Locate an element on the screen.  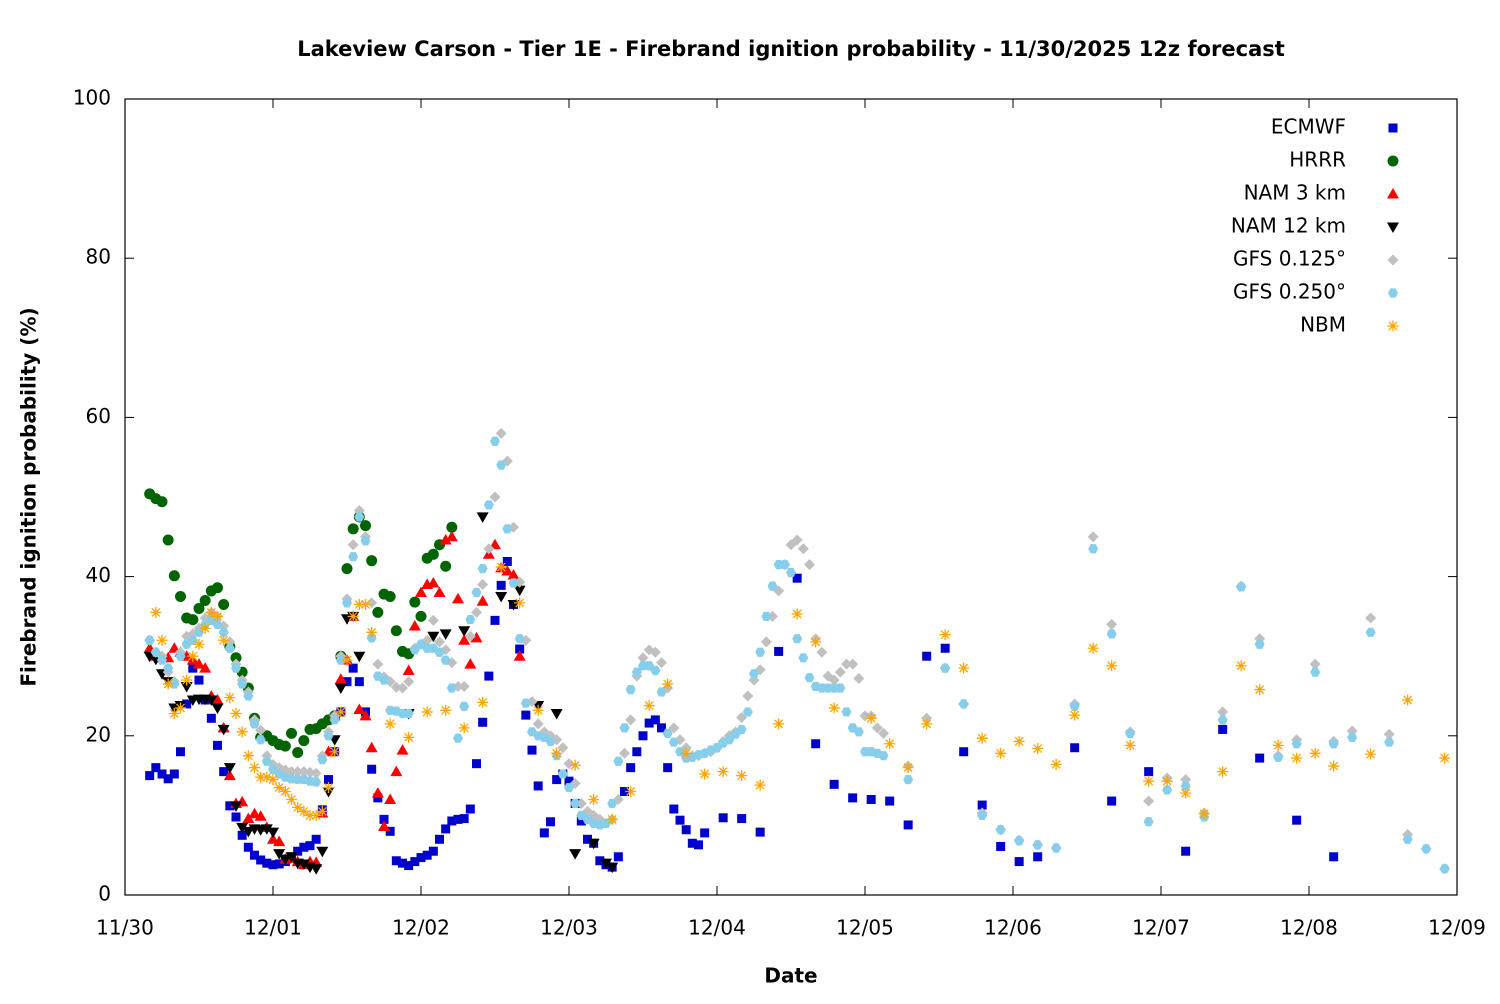
x-axis-label: Date is located at coordinates (790, 976).